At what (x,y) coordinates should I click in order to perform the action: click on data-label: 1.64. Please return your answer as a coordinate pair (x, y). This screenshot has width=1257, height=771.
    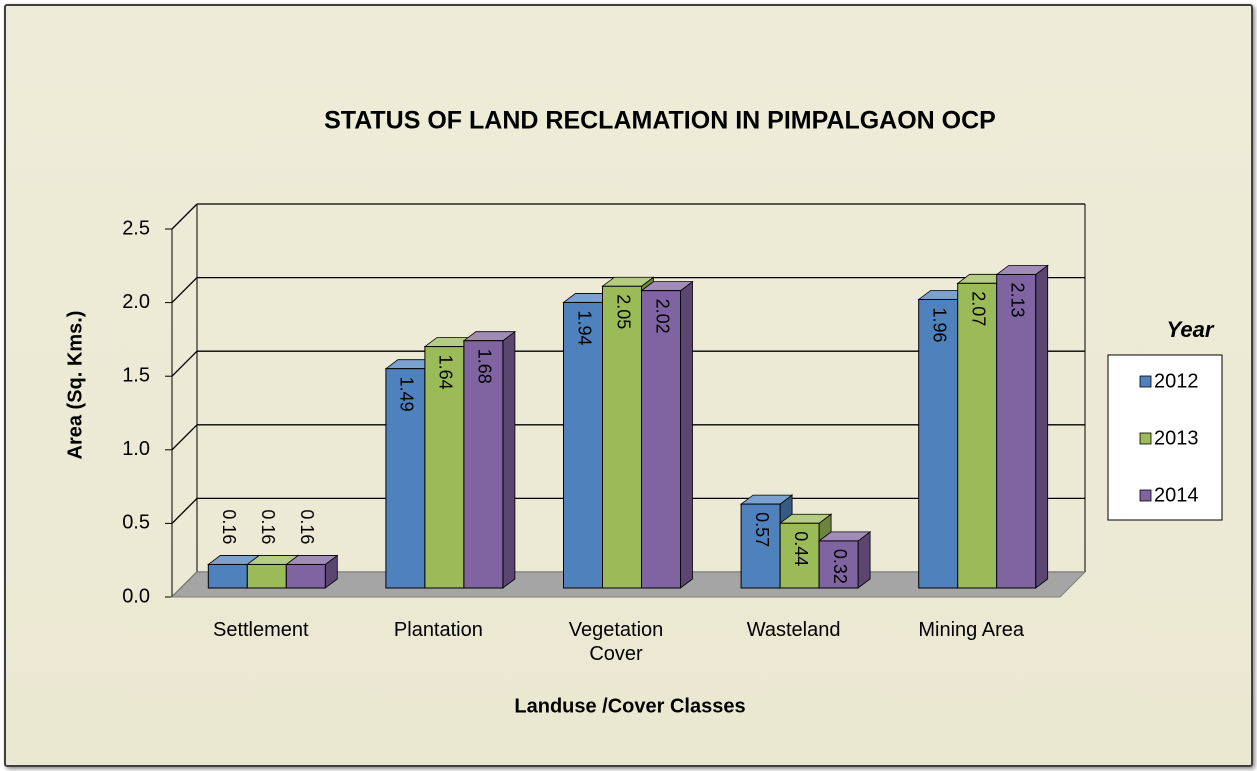
    Looking at the image, I should click on (446, 372).